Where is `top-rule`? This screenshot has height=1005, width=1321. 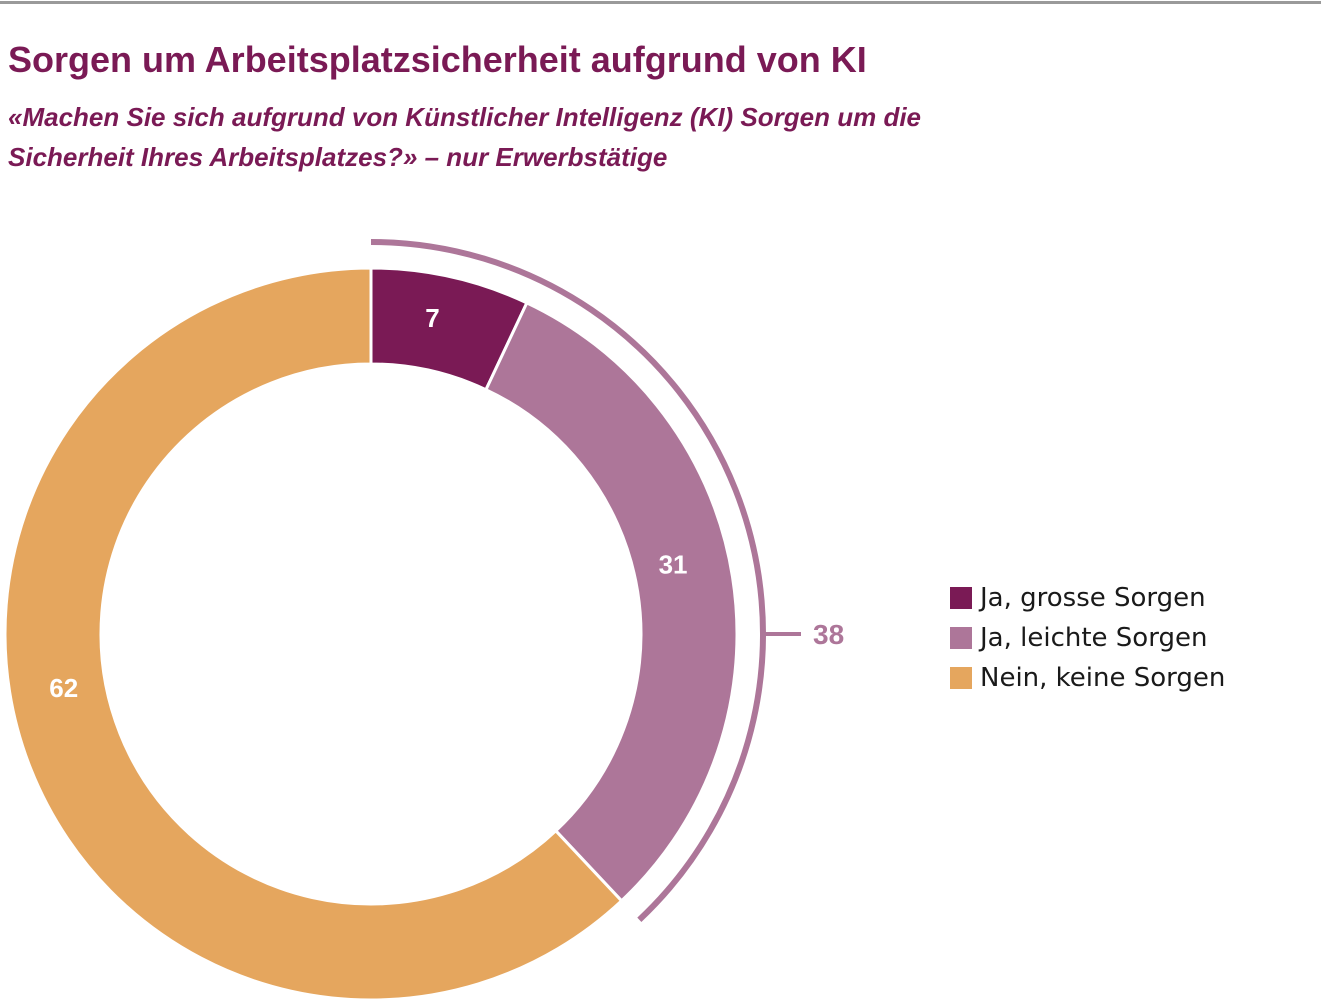
top-rule is located at coordinates (660, 2).